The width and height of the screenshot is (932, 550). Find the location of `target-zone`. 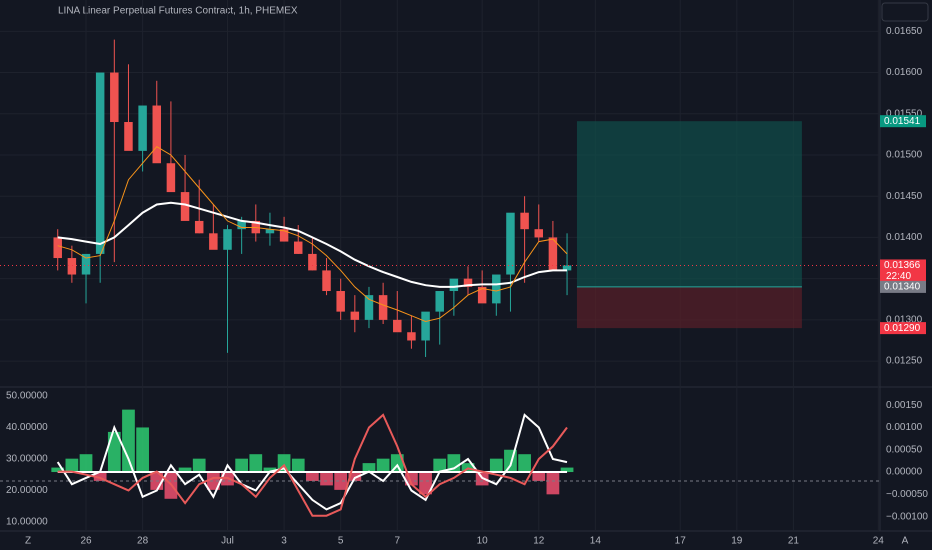

target-zone is located at coordinates (689, 204).